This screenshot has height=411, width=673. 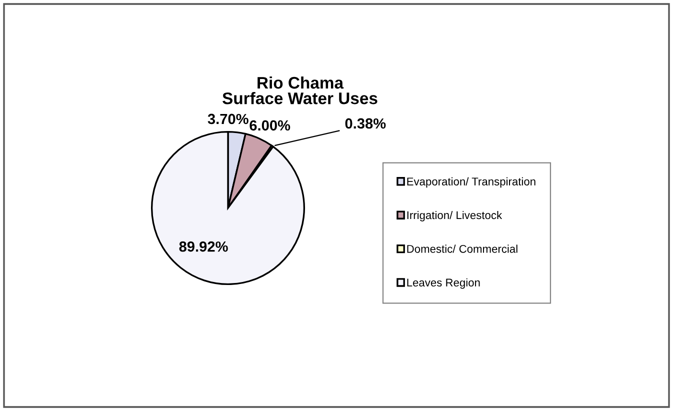 I want to click on data-label: 89.92%, so click(x=203, y=246).